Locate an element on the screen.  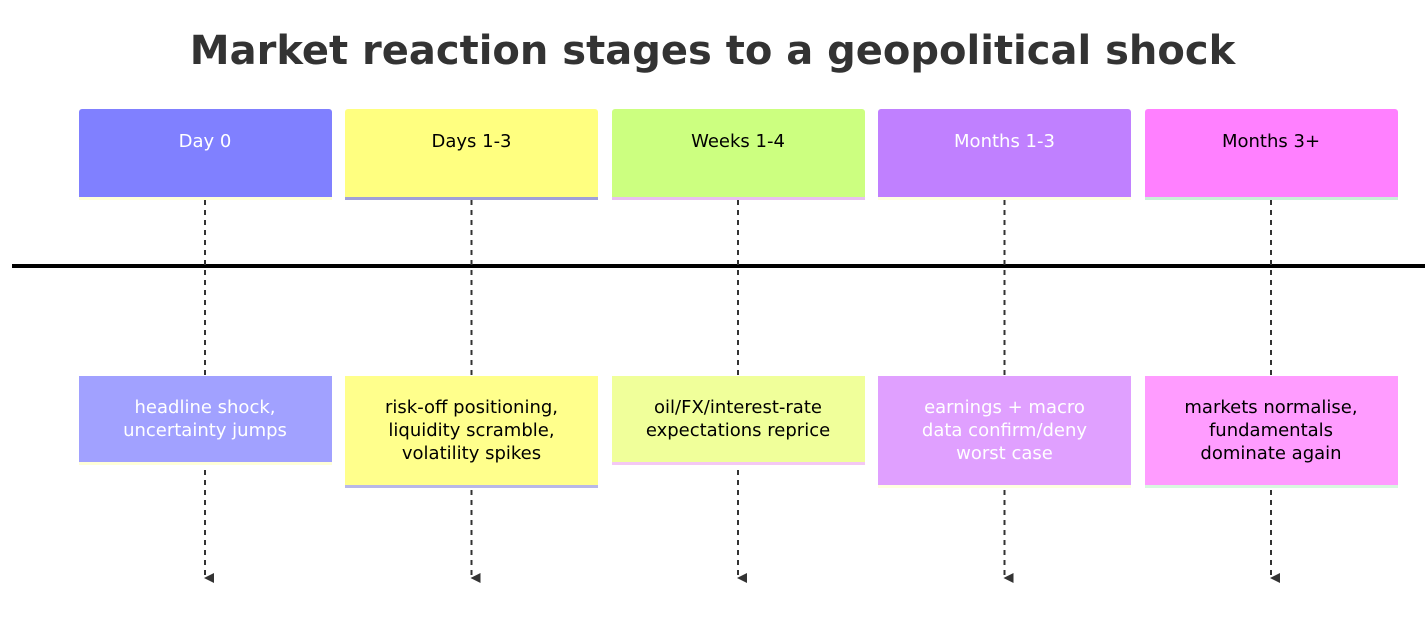
period-header: Days 1-3 is located at coordinates (471, 154).